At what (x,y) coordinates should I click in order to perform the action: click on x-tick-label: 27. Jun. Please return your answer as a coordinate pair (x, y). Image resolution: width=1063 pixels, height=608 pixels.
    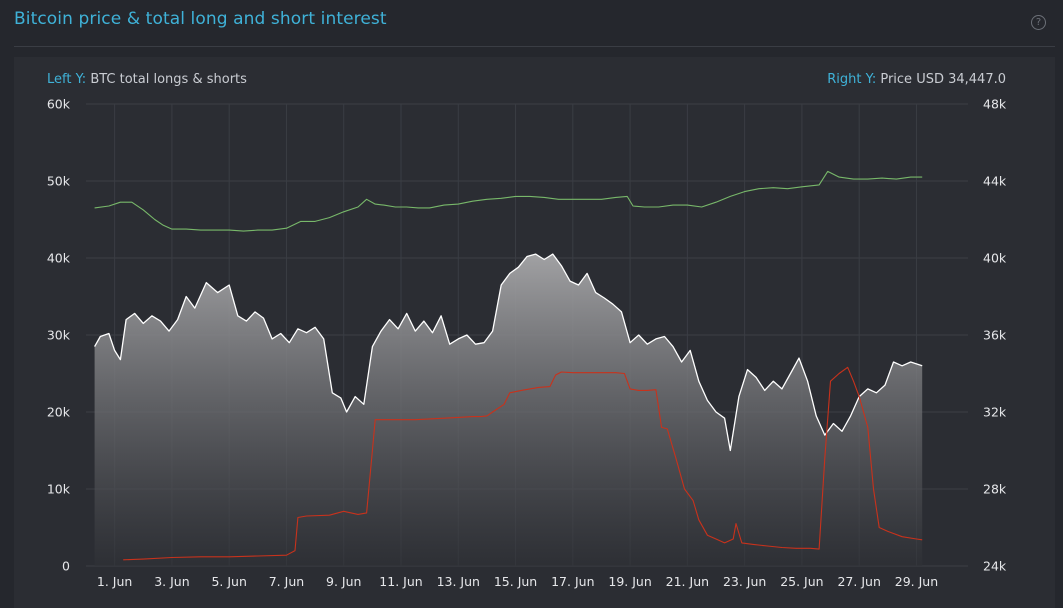
    Looking at the image, I should click on (858, 581).